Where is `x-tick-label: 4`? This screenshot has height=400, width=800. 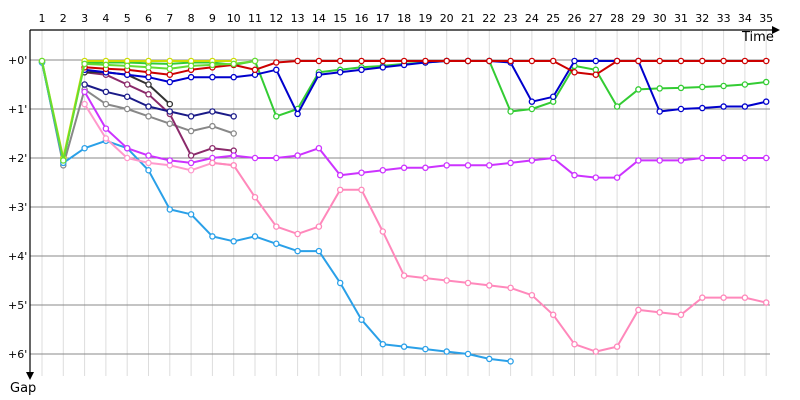 x-tick-label: 4 is located at coordinates (105, 18).